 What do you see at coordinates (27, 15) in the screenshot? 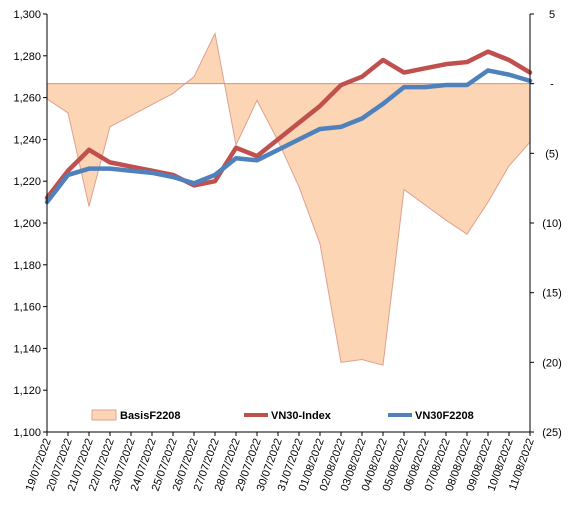
I see `left-tick-label: 1,300` at bounding box center [27, 15].